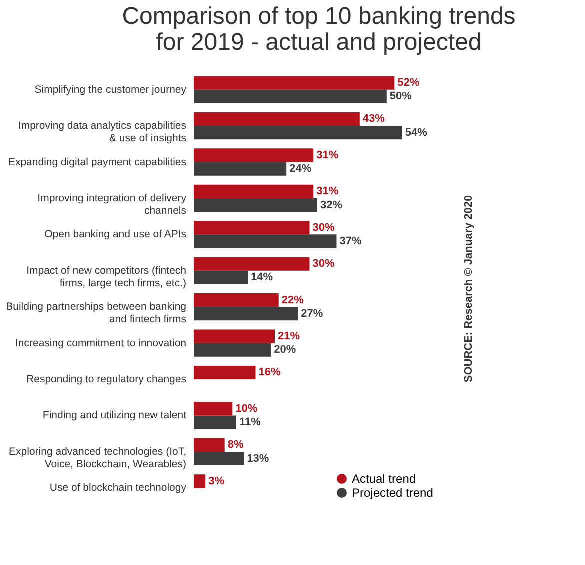 The height and width of the screenshot is (565, 585). I want to click on data-label: 8%, so click(236, 445).